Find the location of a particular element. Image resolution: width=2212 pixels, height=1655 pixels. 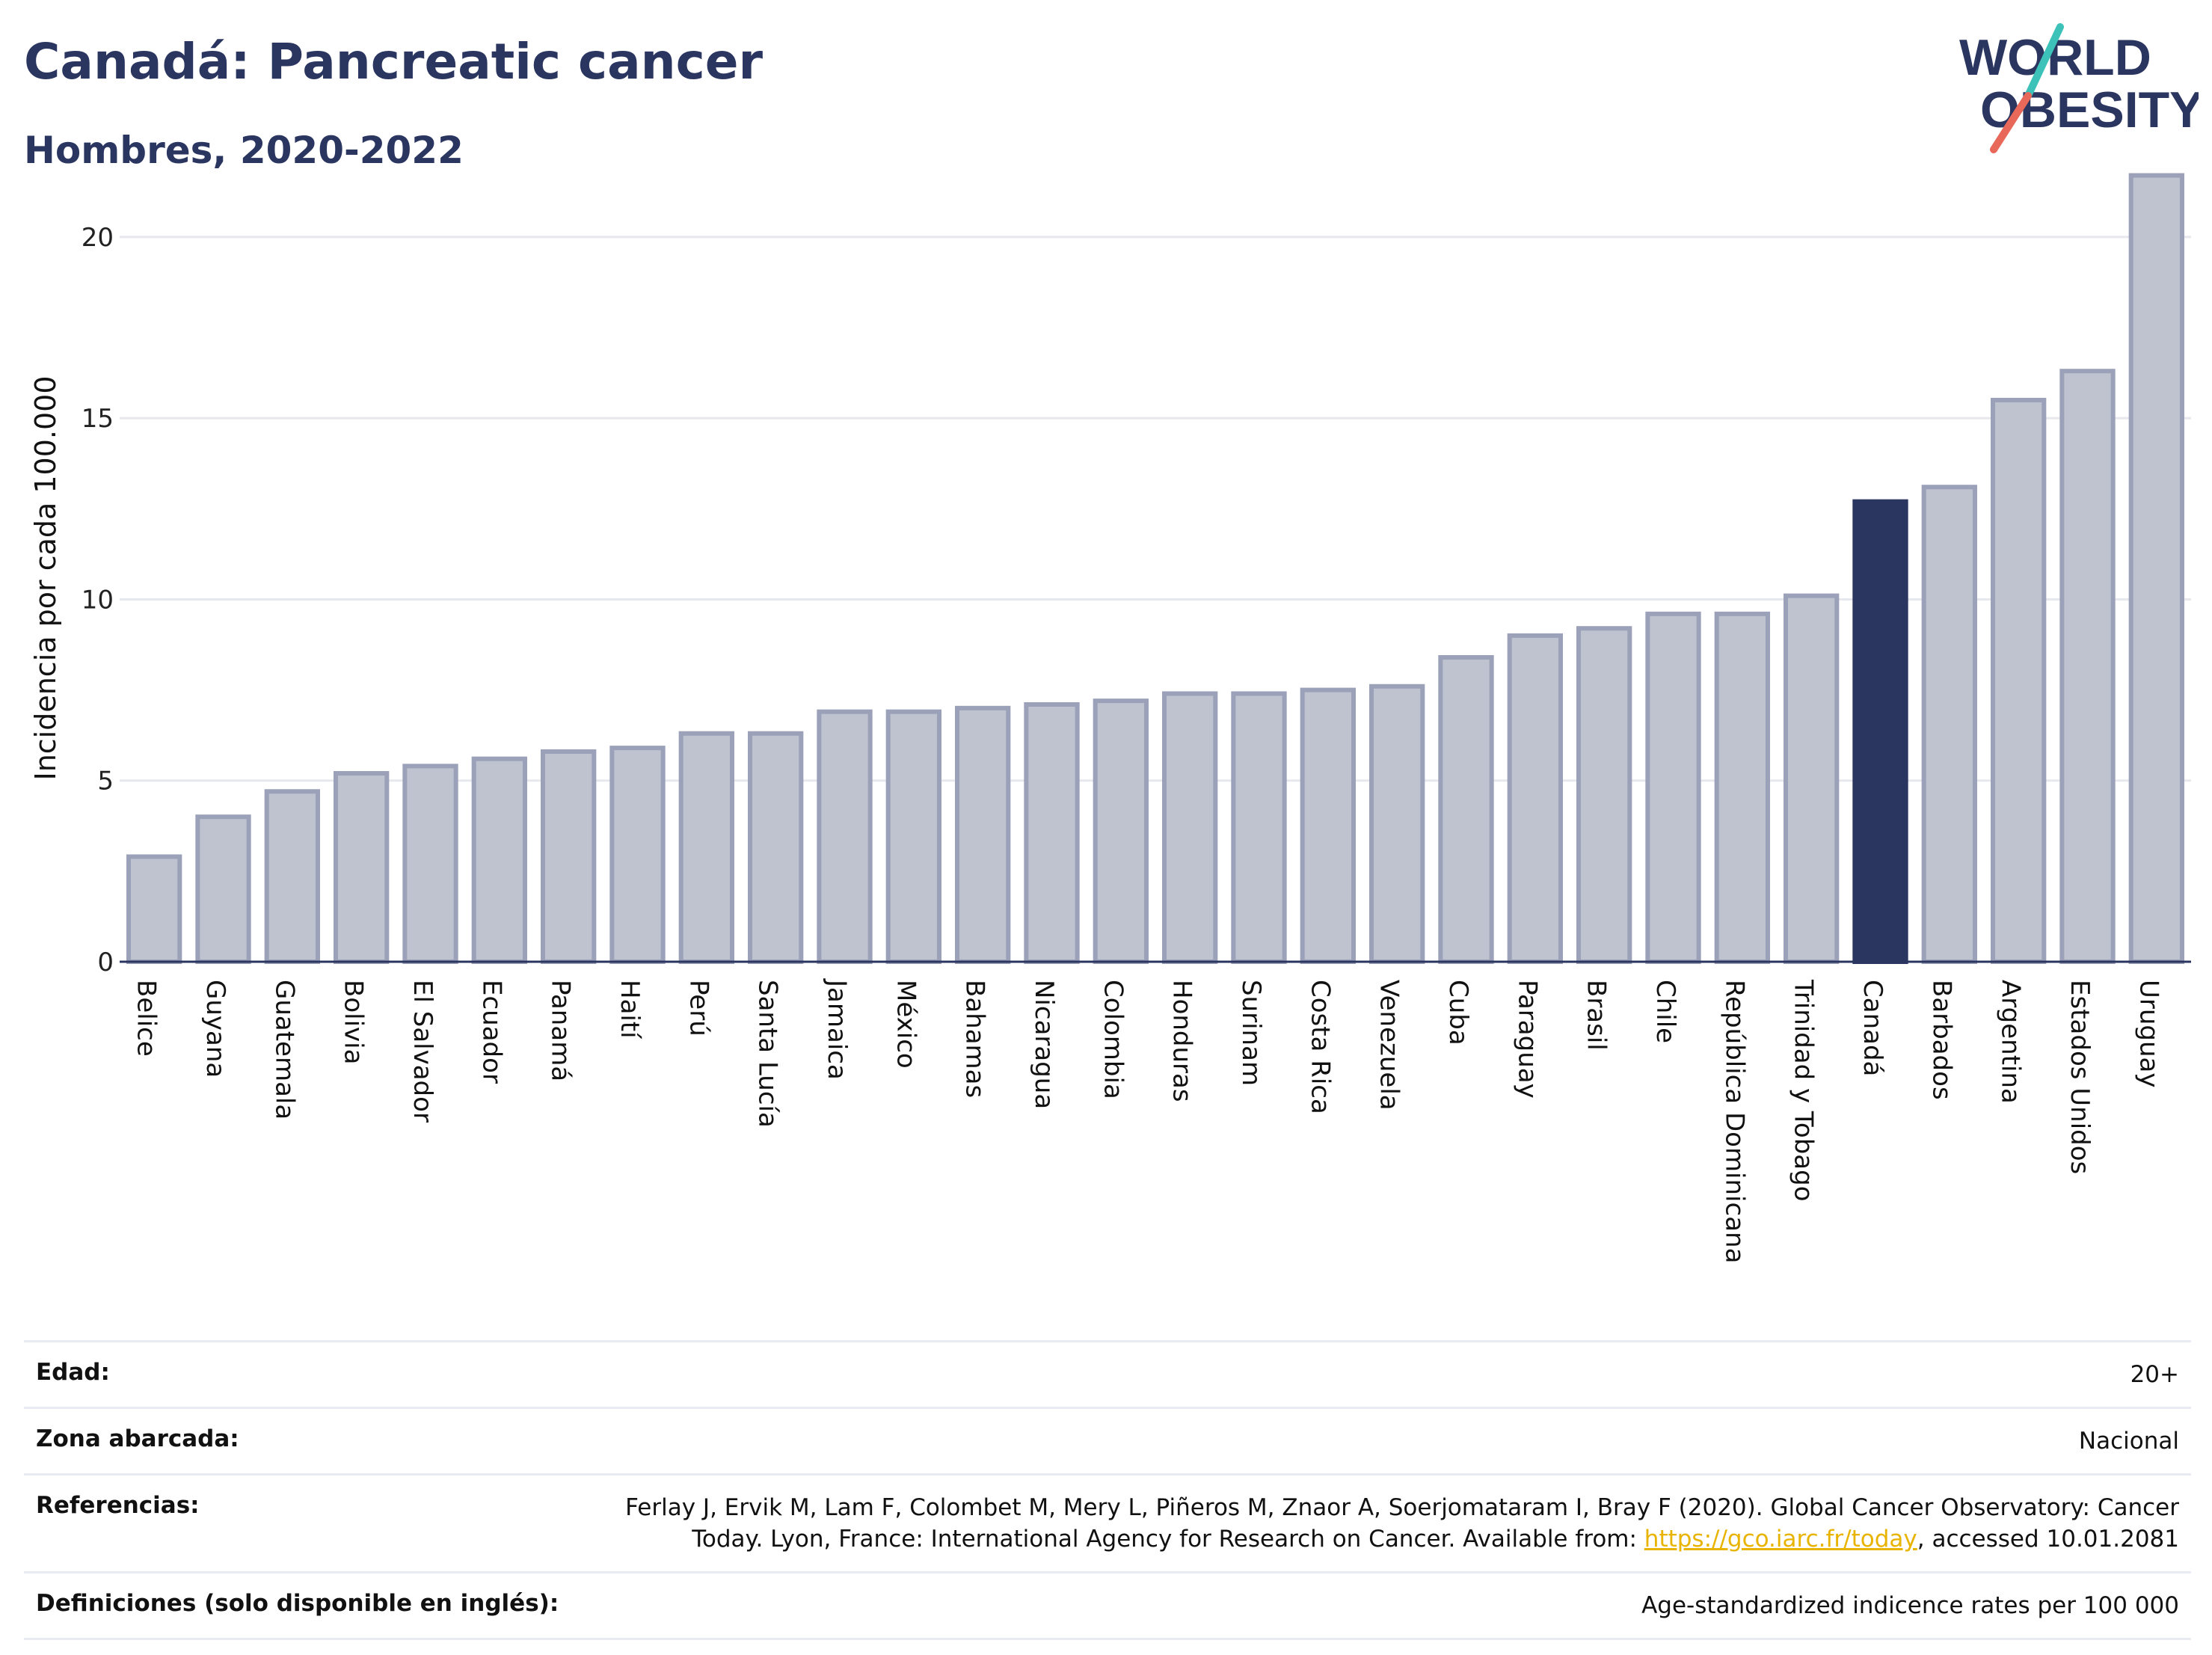

bar-cuba is located at coordinates (1466, 809).